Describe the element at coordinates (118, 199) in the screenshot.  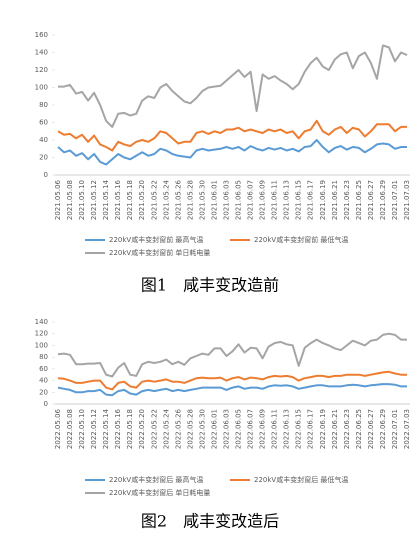
I see `x-tick-label: 2021.05.16` at that location.